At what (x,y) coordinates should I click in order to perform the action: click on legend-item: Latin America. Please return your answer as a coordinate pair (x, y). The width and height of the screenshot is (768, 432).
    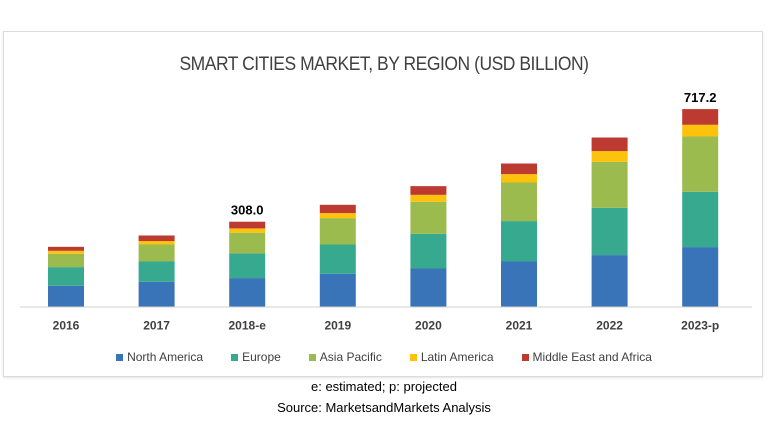
    Looking at the image, I should click on (451, 357).